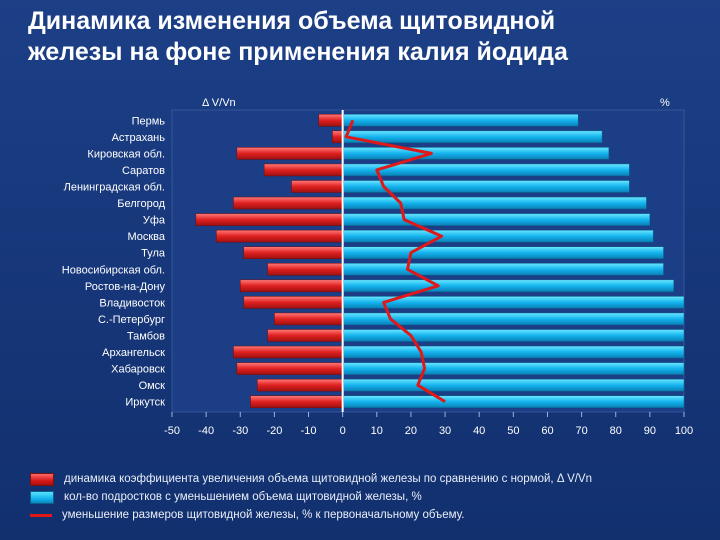 Image resolution: width=720 pixels, height=540 pixels. Describe the element at coordinates (145, 403) in the screenshot. I see `category-label: Иркутск` at that location.